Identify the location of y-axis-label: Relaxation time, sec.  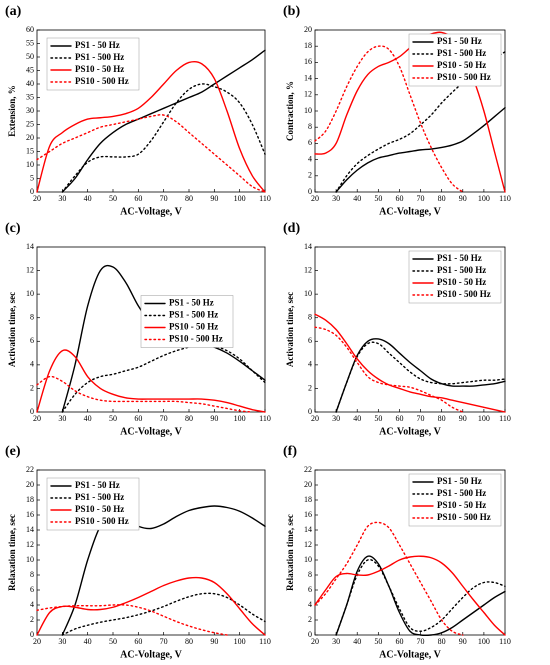
(12, 552).